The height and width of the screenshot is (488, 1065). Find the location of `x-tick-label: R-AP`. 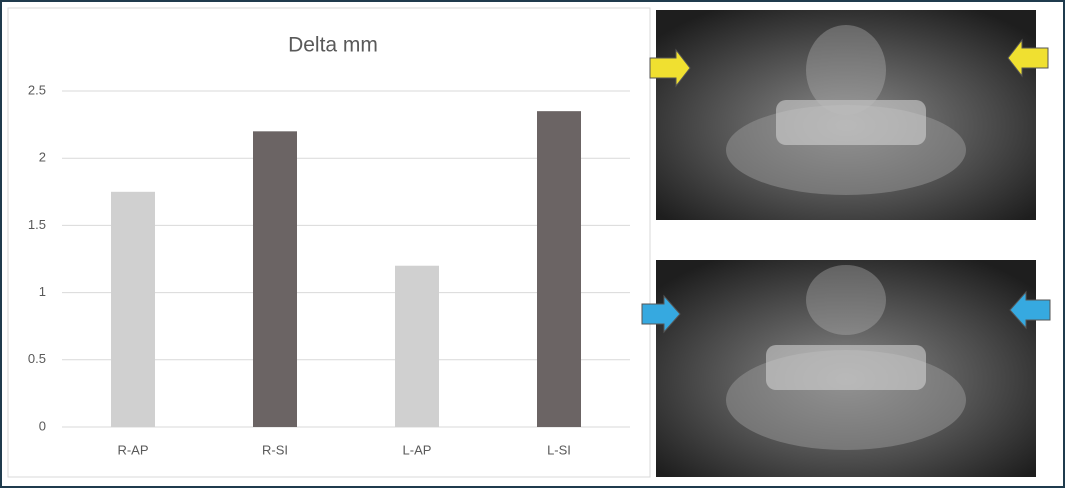

x-tick-label: R-AP is located at coordinates (132, 449).